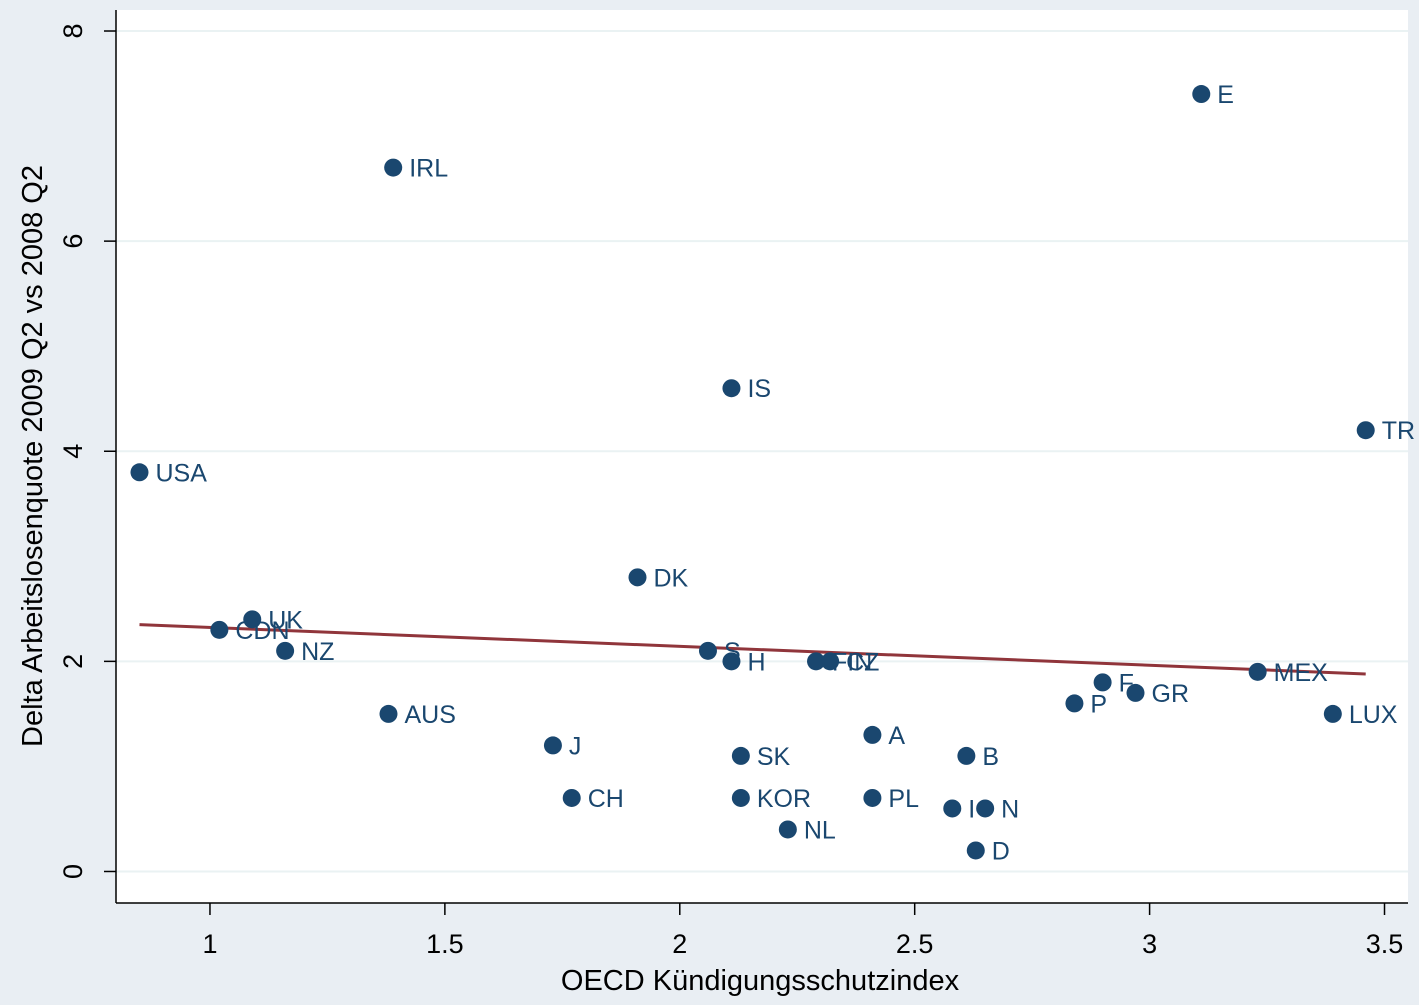 Image resolution: width=1419 pixels, height=1005 pixels. I want to click on x-axis-title: OECD Kündigungsschutzindex, so click(760, 981).